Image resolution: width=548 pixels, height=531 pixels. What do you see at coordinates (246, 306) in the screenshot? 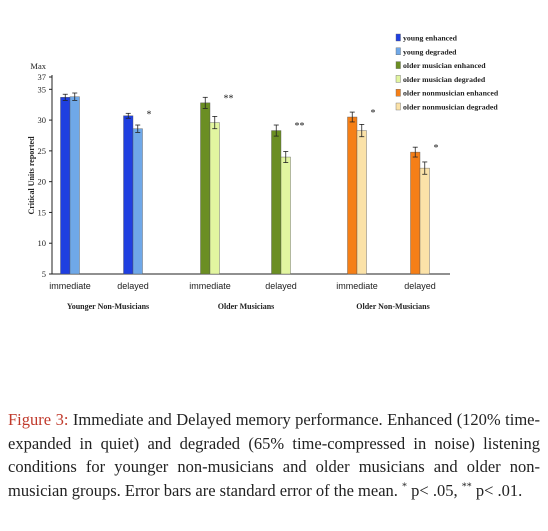
I see `group-label: Older Musicians` at bounding box center [246, 306].